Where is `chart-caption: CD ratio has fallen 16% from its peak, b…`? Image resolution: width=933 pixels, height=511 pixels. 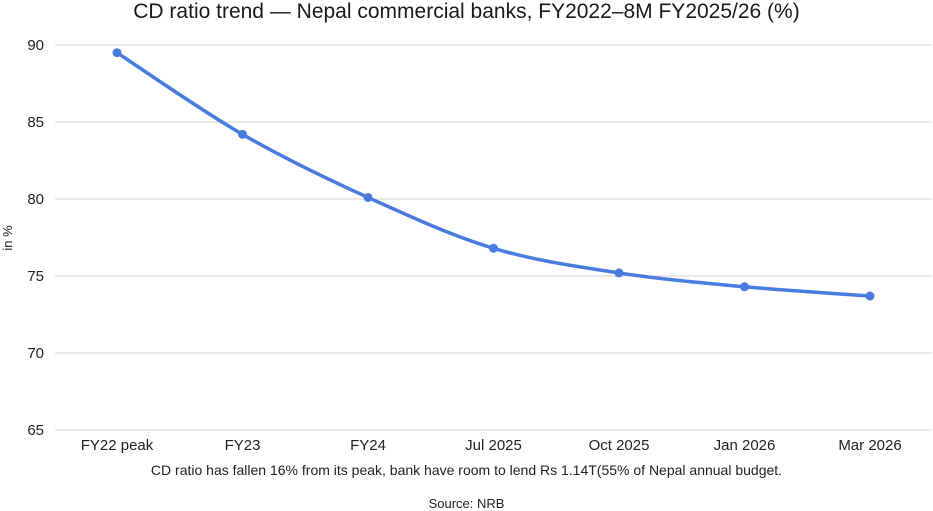
chart-caption: CD ratio has fallen 16% from its peak, b… is located at coordinates (466, 470).